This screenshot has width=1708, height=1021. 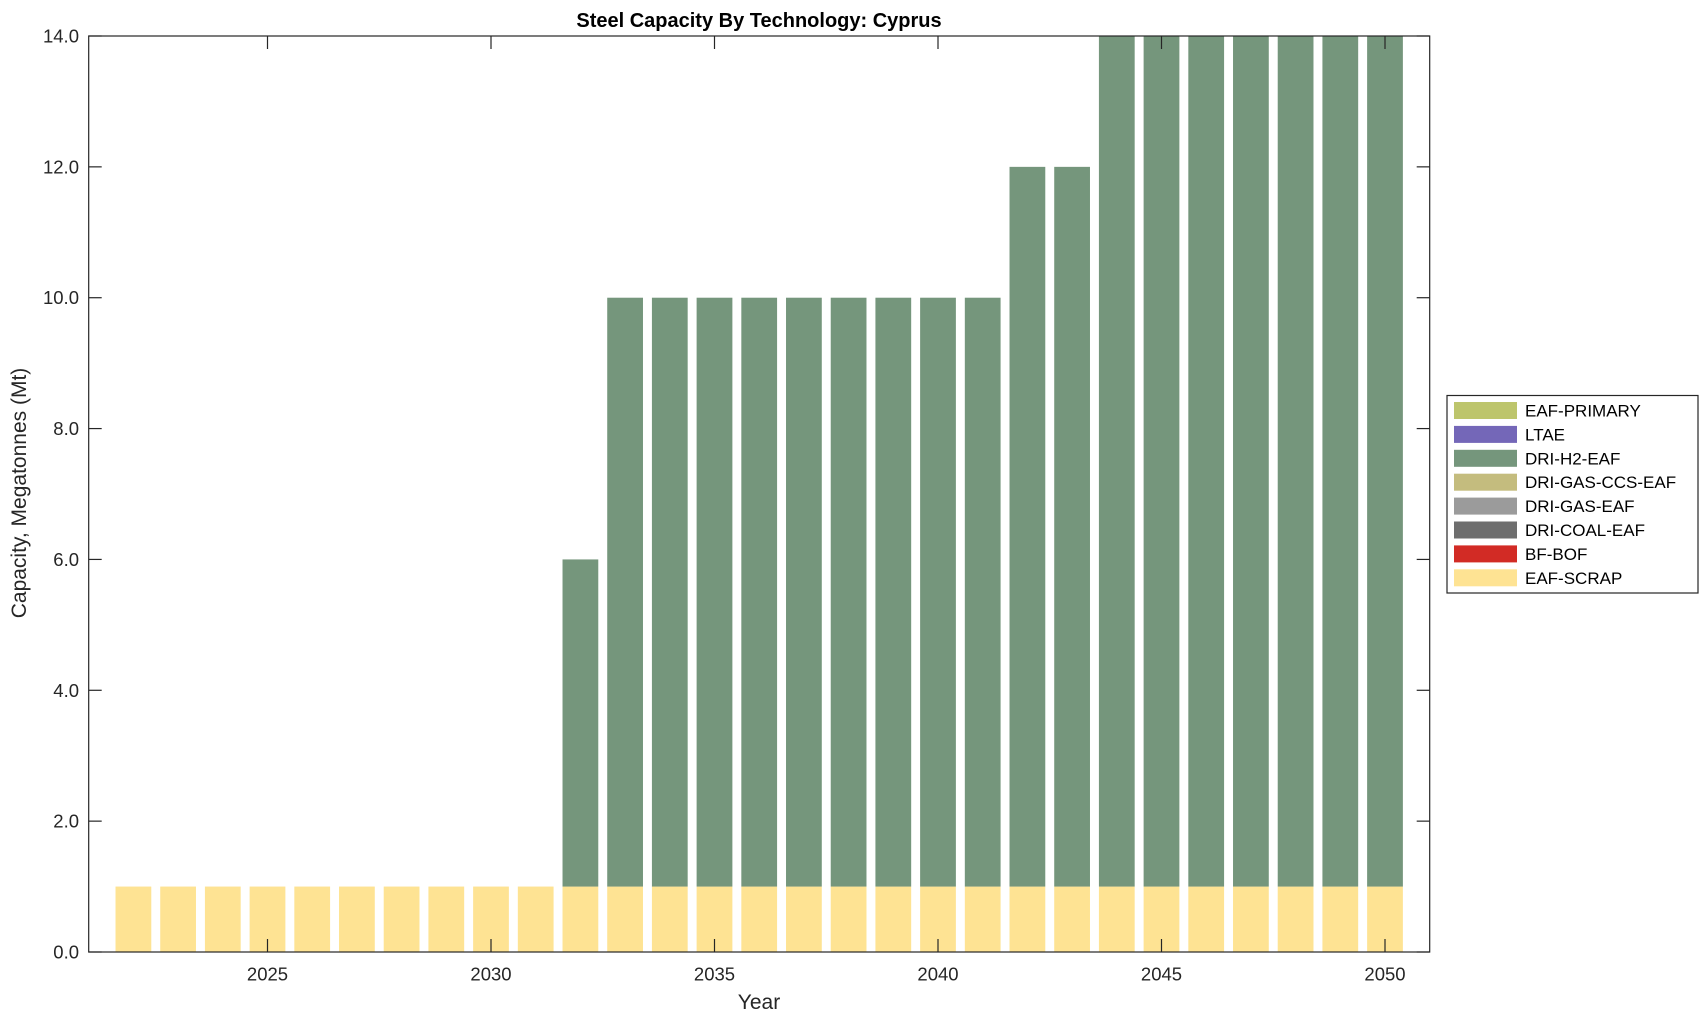 What do you see at coordinates (1600, 482) in the screenshot?
I see `legend-label-dri-gas-ccs-eaf: DRI-GAS-CCS-EAF` at bounding box center [1600, 482].